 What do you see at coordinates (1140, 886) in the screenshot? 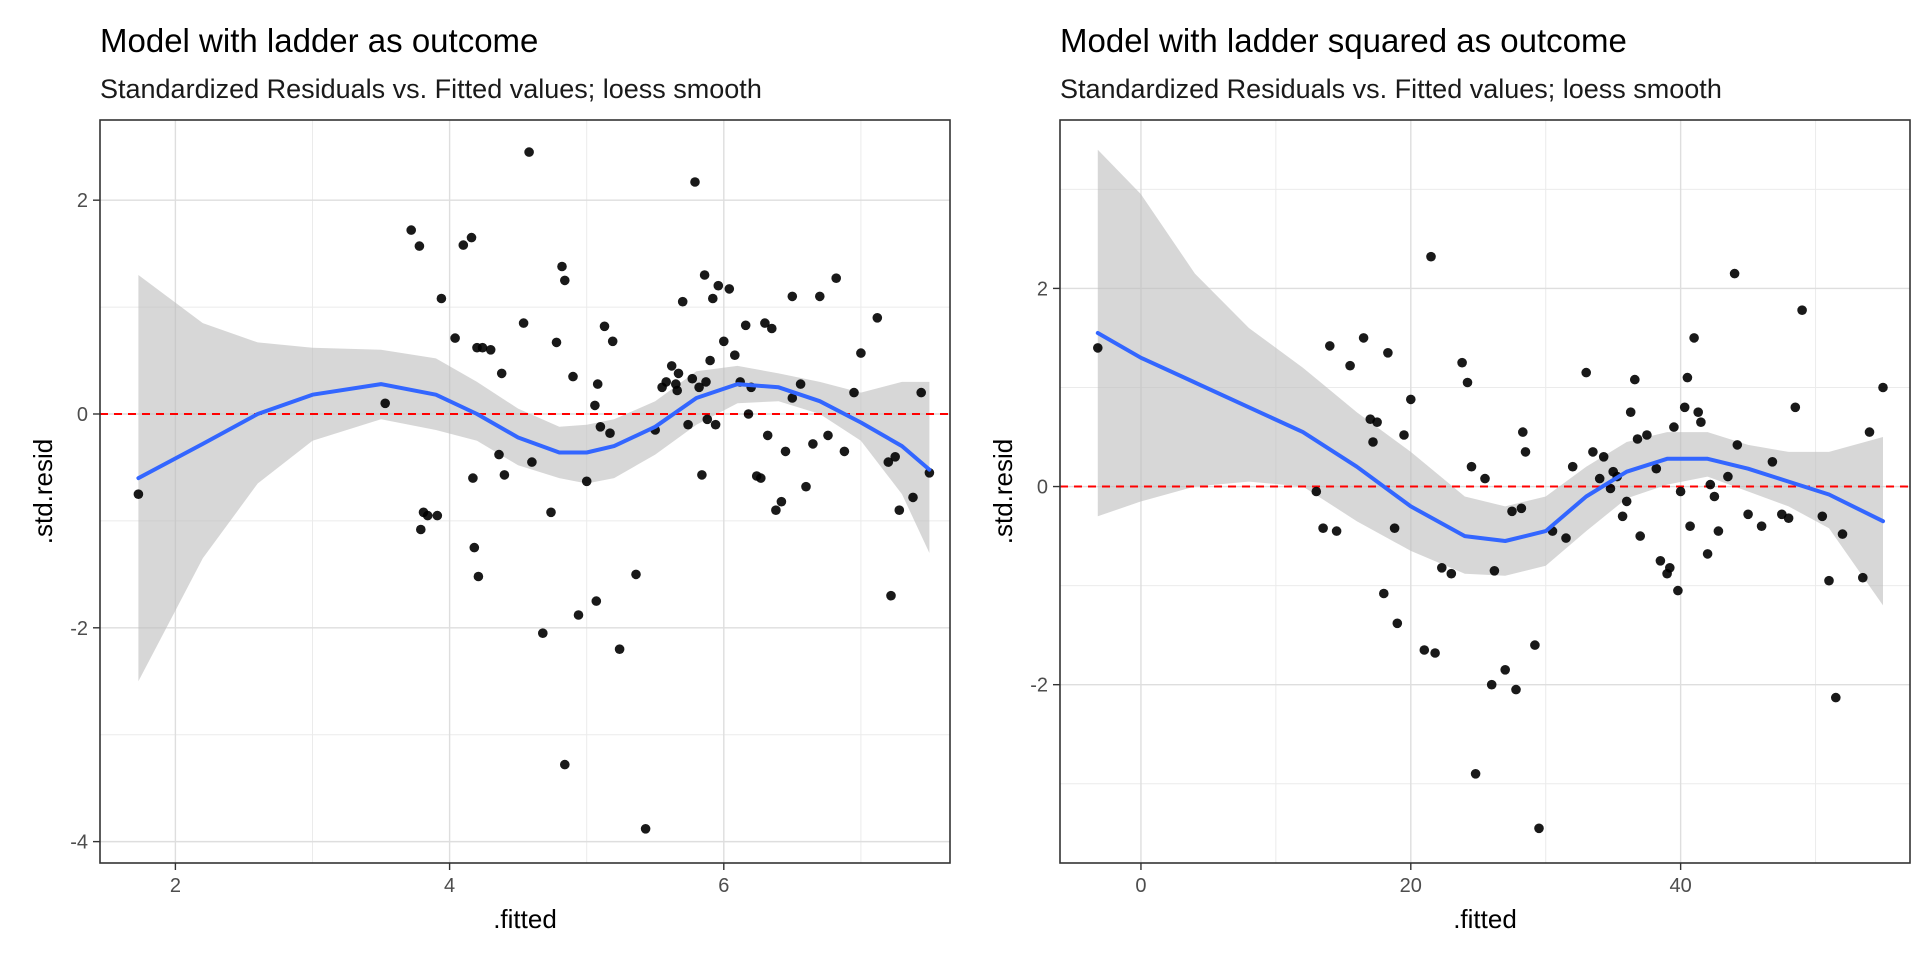
I see `x-tick-label: 0` at bounding box center [1140, 886].